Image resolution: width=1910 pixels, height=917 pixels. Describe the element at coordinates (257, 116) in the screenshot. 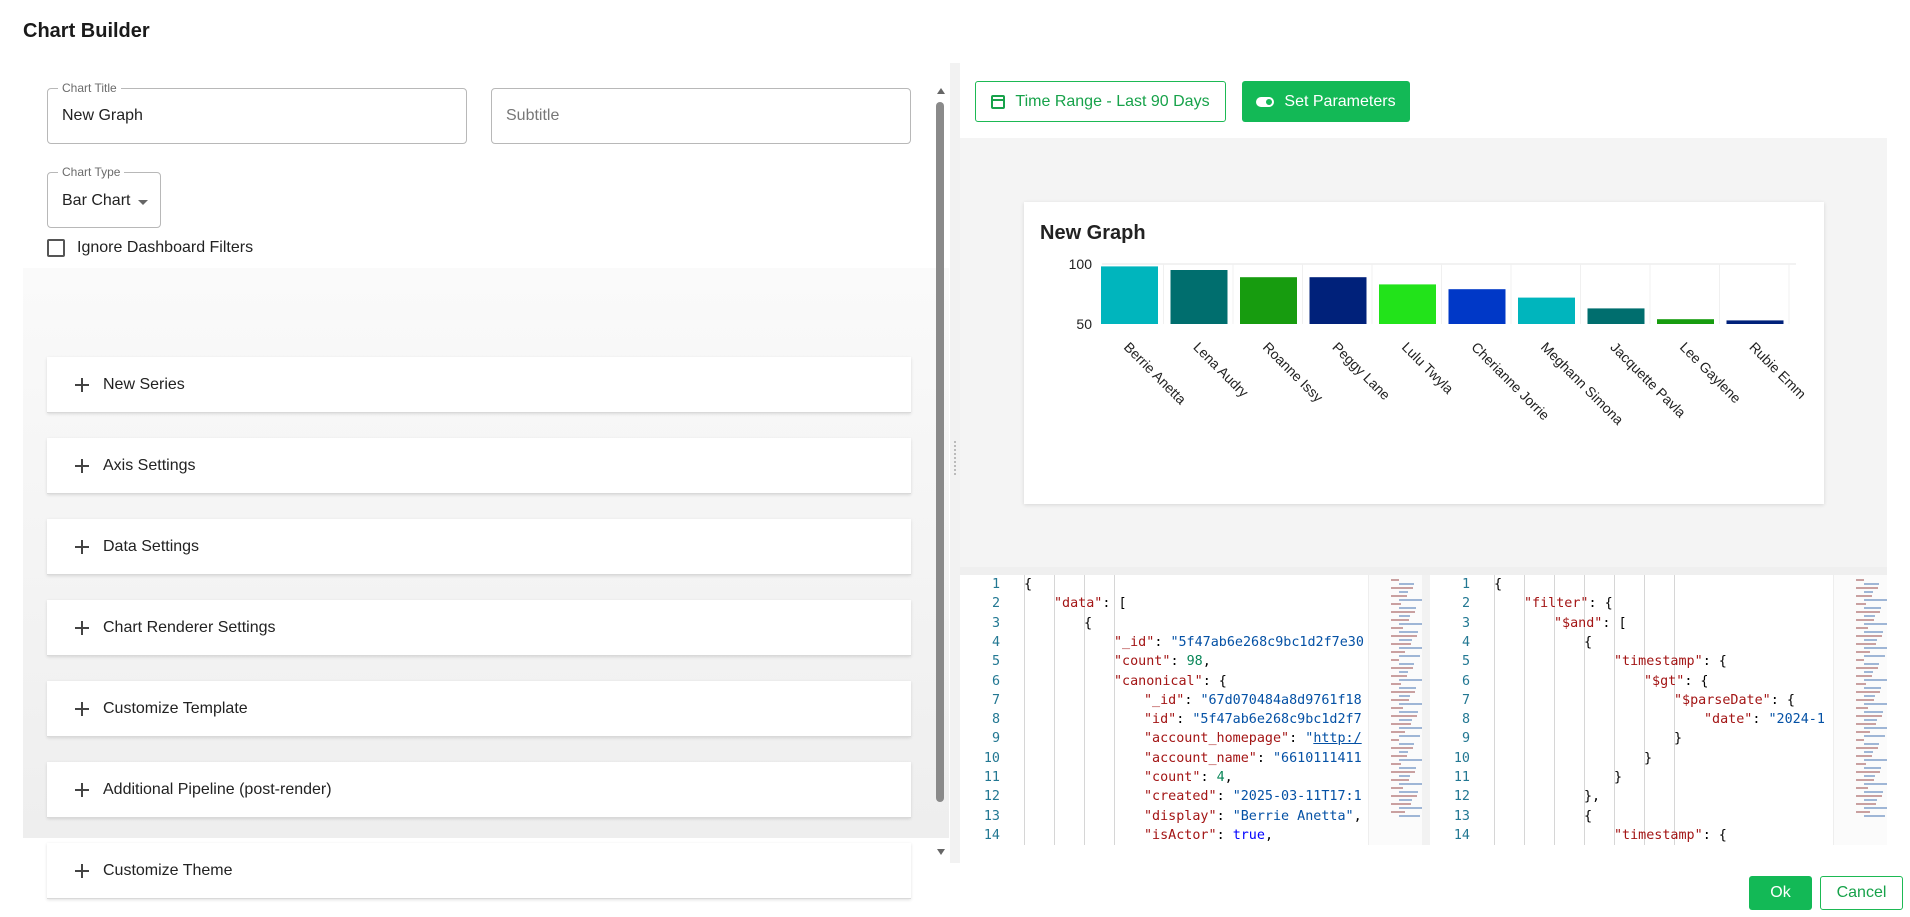

I see `chart-title-input` at that location.